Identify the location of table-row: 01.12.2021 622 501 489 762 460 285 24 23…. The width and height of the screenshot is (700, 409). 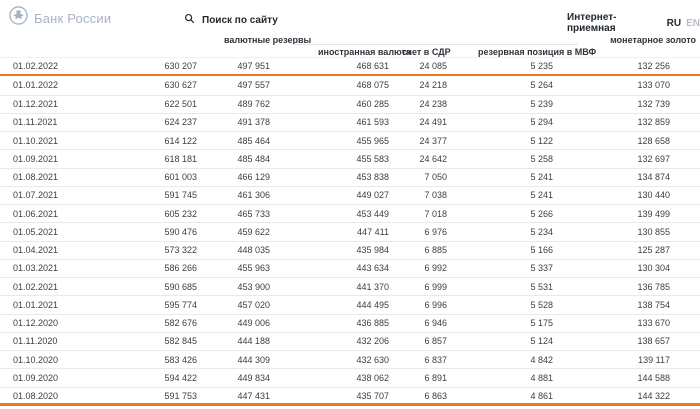
(350, 103).